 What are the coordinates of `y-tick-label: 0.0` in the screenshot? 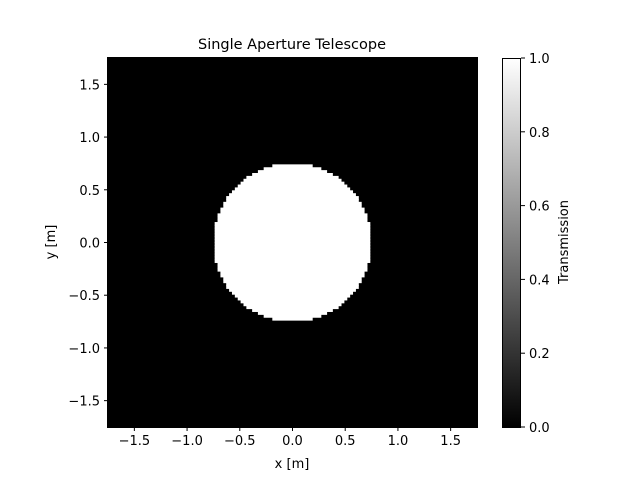 It's located at (89, 244).